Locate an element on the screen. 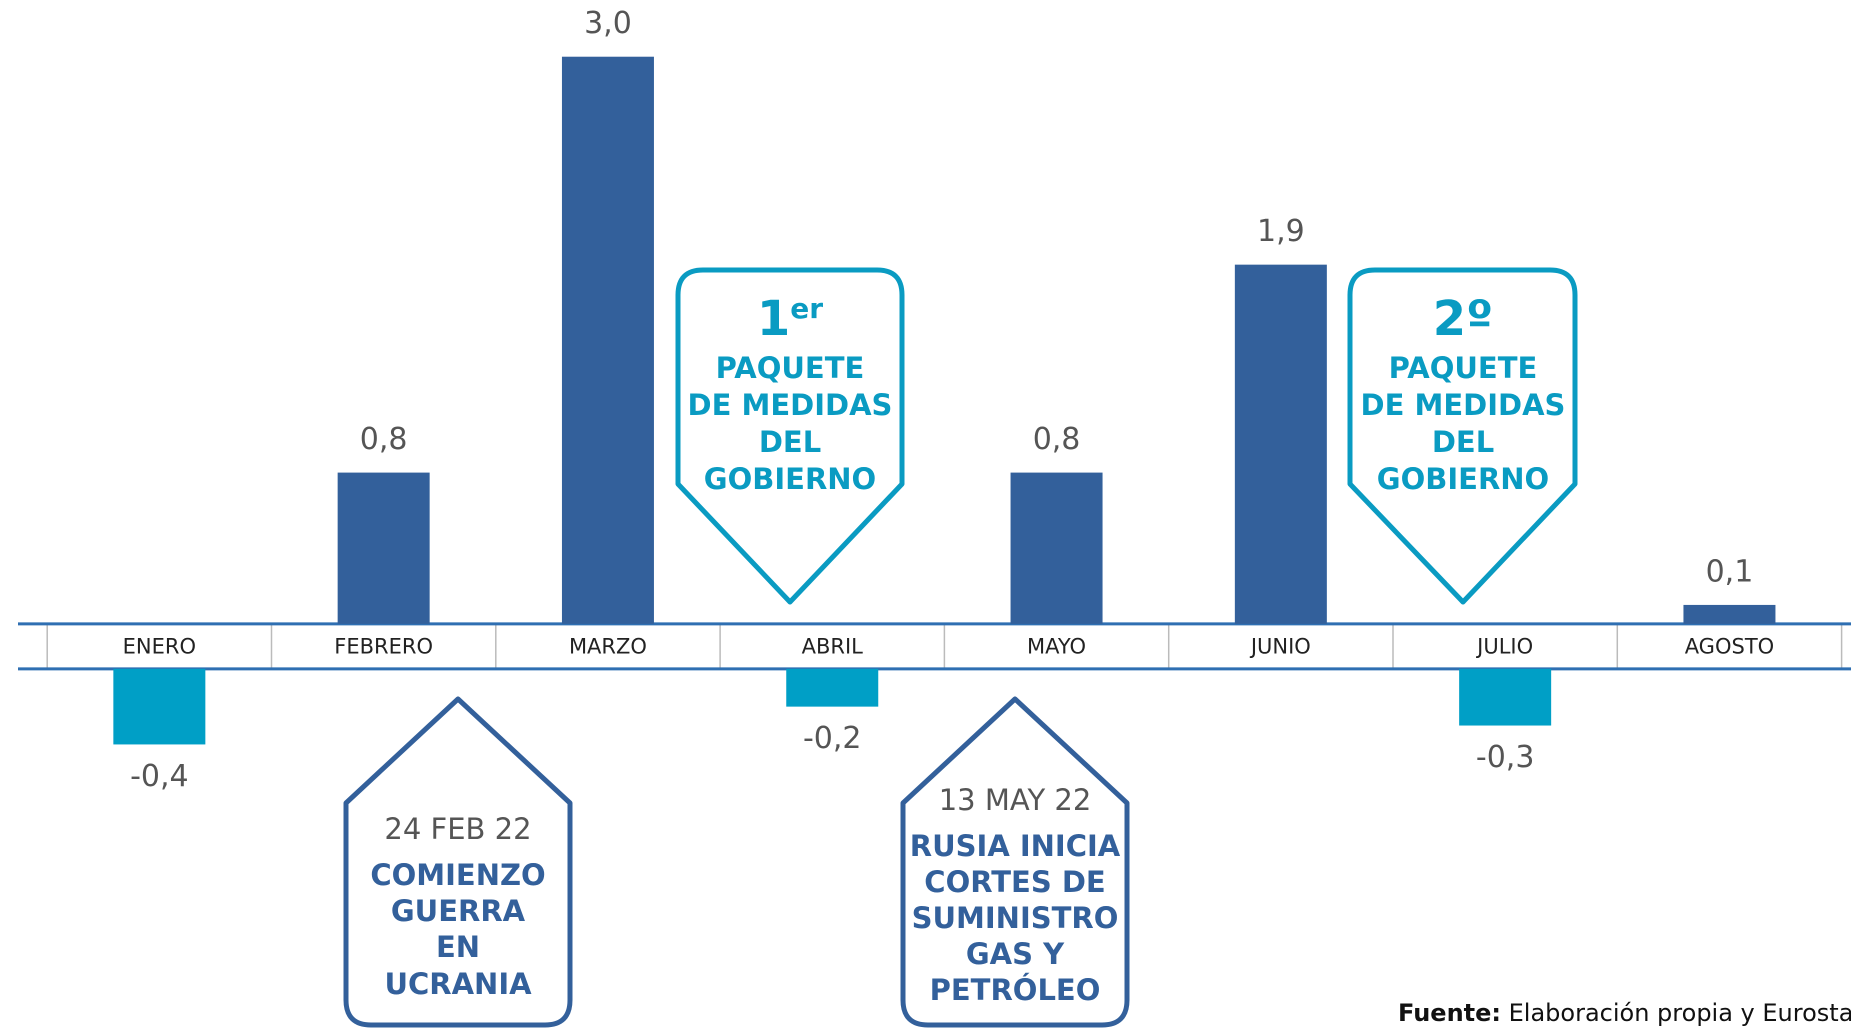 Image resolution: width=1851 pixels, height=1028 pixels. x-tick-label: ABRIL is located at coordinates (833, 646).